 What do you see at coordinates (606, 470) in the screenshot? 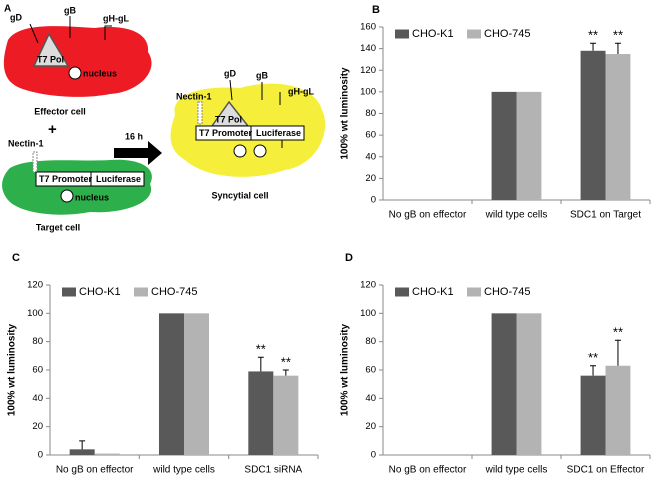
I see `x-tick-label: SDC1 on Effector` at bounding box center [606, 470].